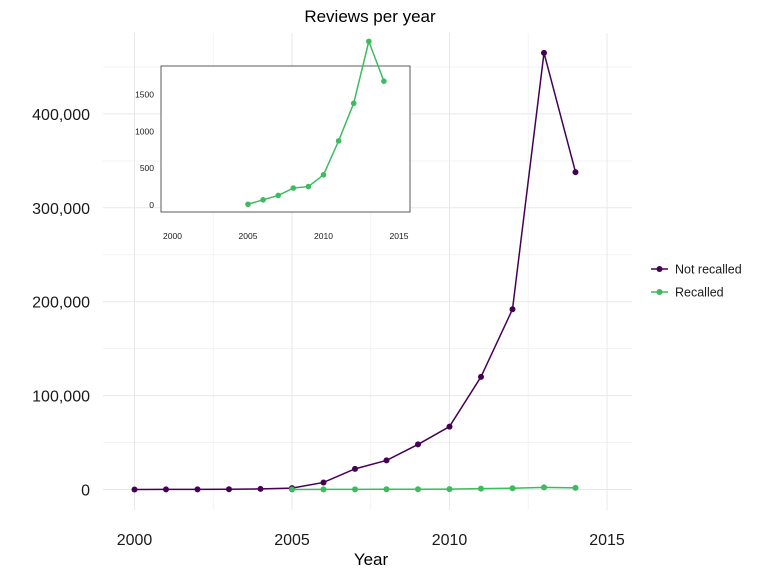  I want to click on inset-x-tick-label: 2000, so click(172, 236).